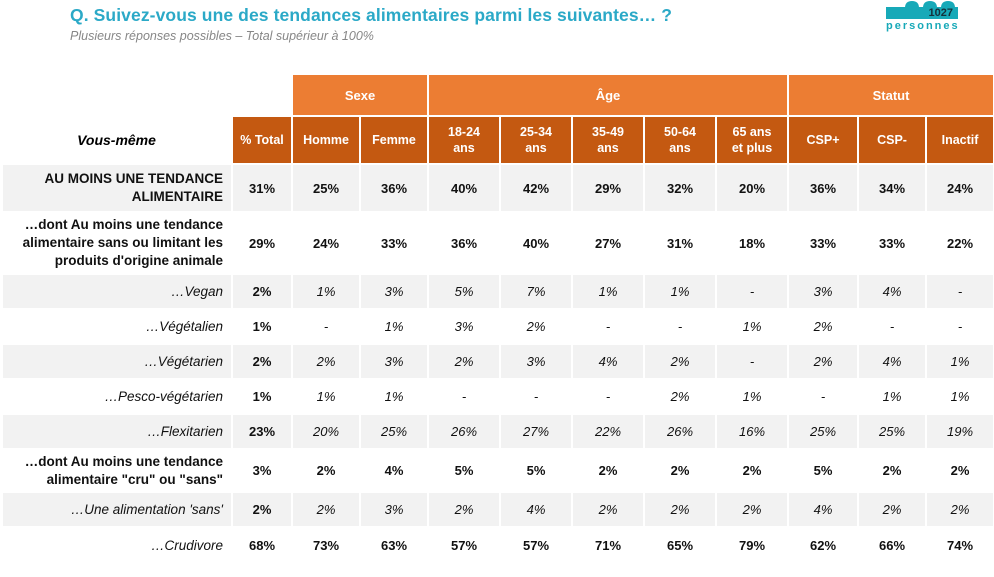  Describe the element at coordinates (922, 13) in the screenshot. I see `sample-count: 1027` at that location.